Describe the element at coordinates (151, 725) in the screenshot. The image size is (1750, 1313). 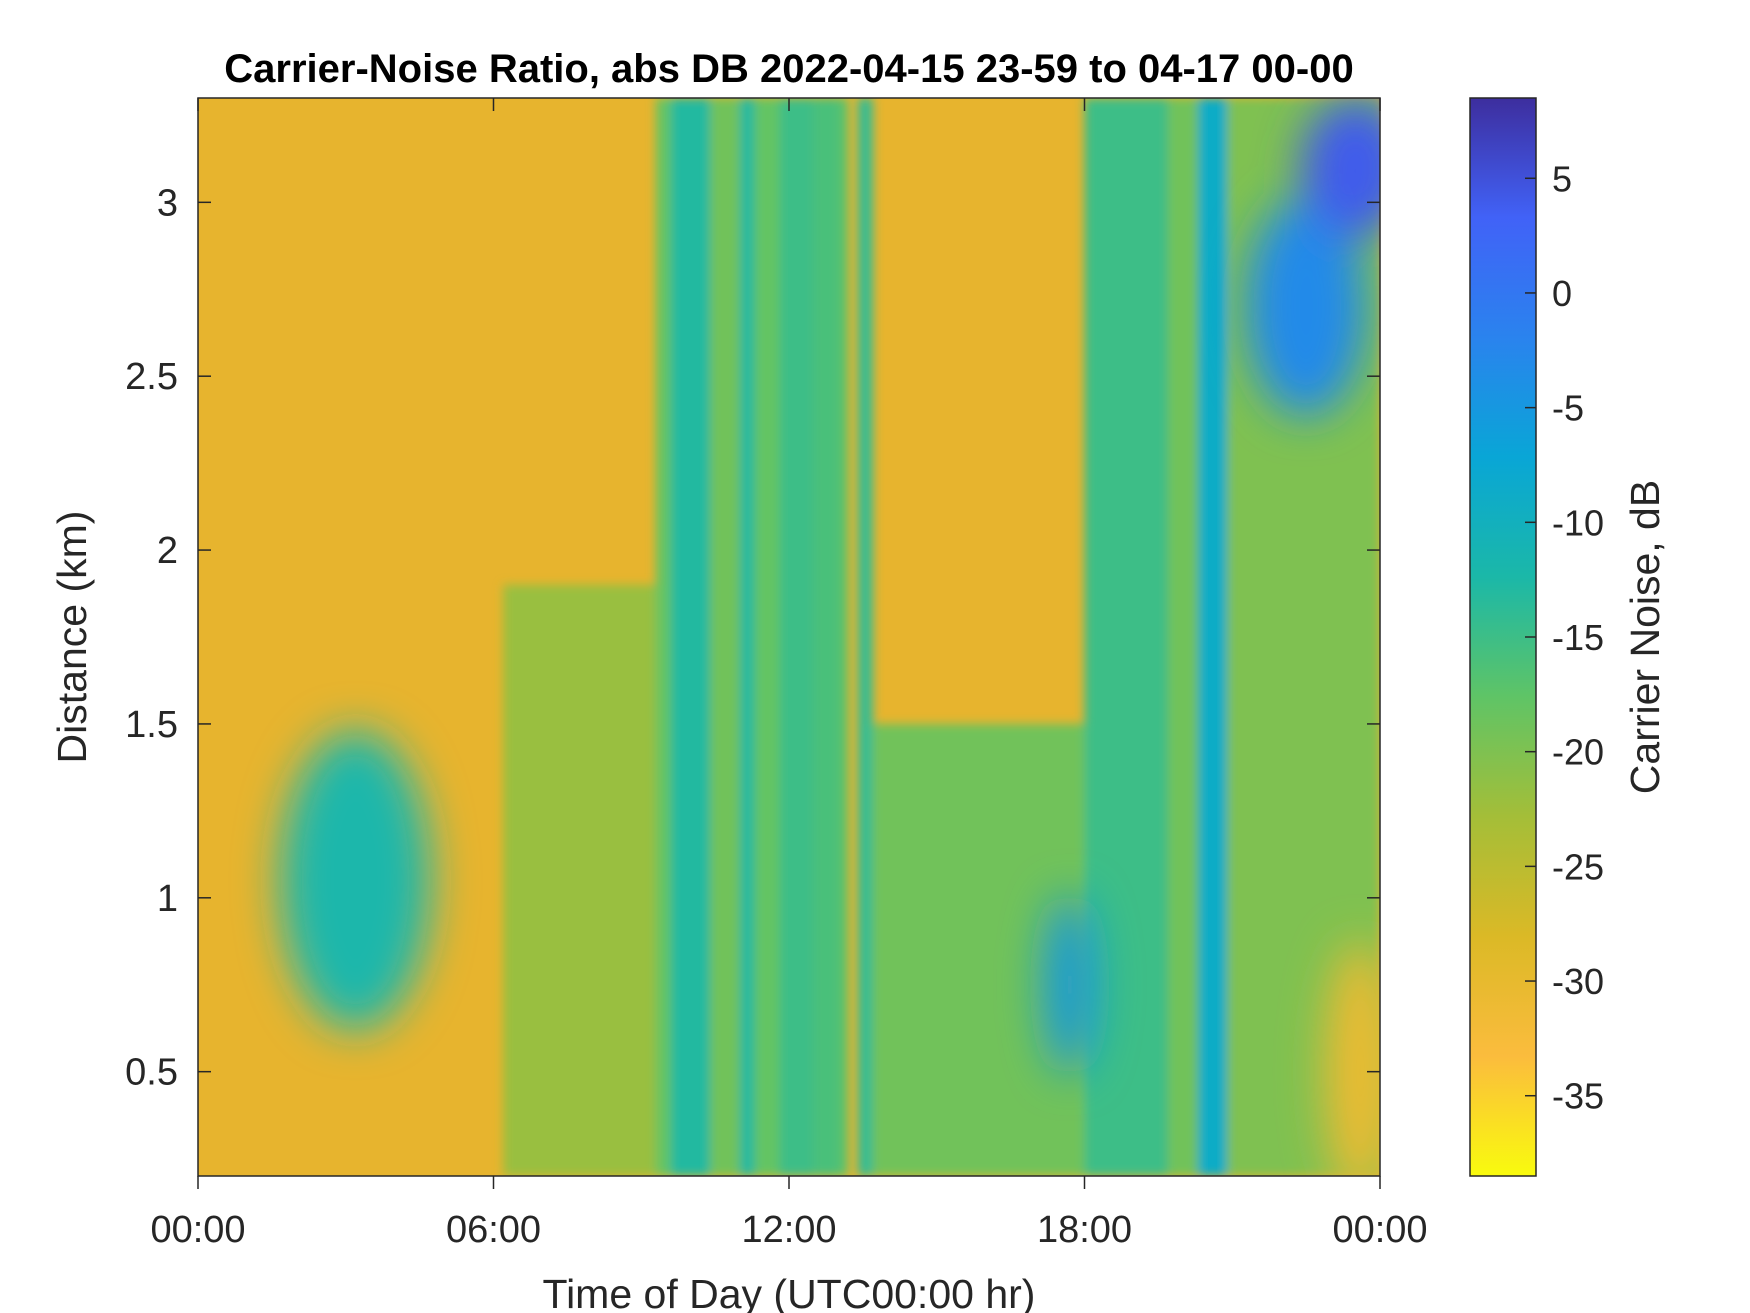
I see `y-tick-label: 1.5` at that location.